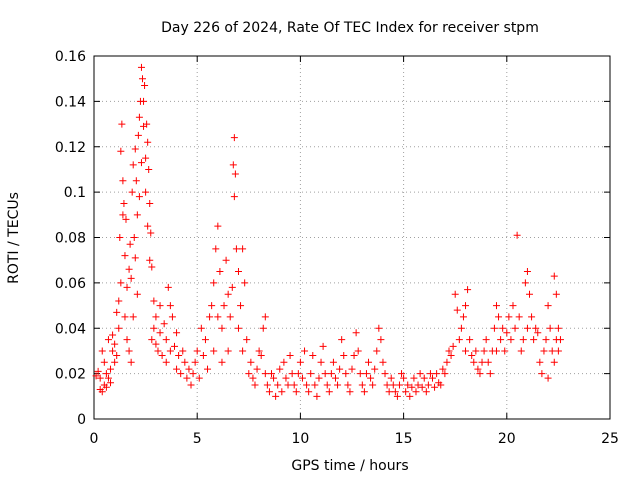 This screenshot has width=640, height=480. I want to click on y-tick-label: 0.16, so click(70, 57).